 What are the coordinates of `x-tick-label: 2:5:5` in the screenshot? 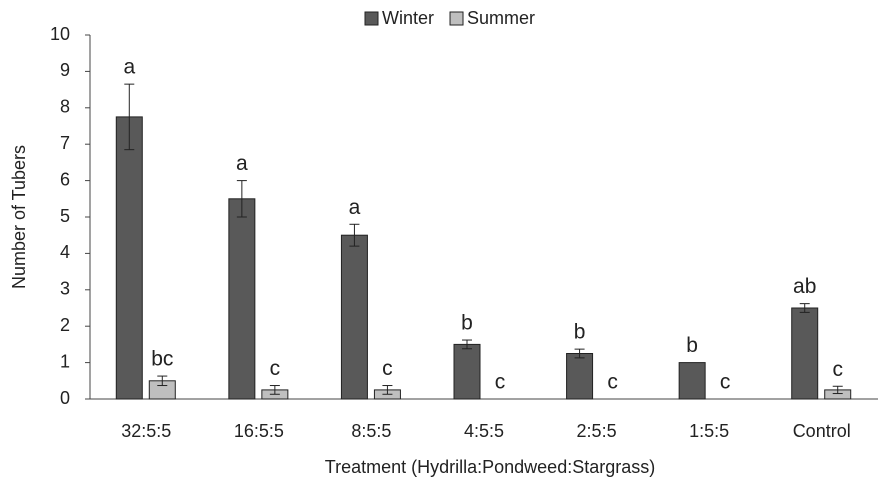 It's located at (597, 431).